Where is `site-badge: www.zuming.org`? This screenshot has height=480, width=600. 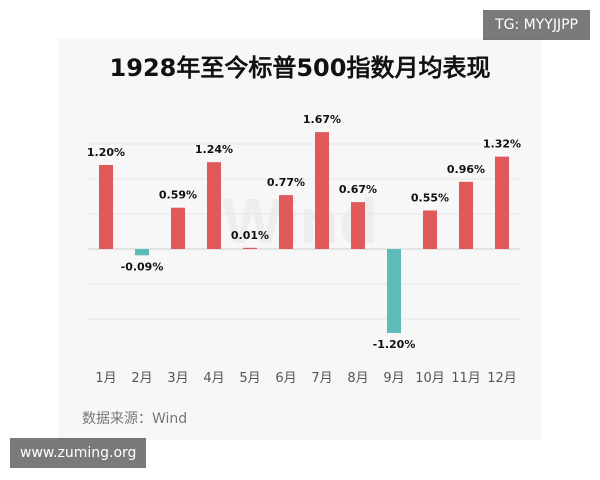
site-badge: www.zuming.org is located at coordinates (78, 453).